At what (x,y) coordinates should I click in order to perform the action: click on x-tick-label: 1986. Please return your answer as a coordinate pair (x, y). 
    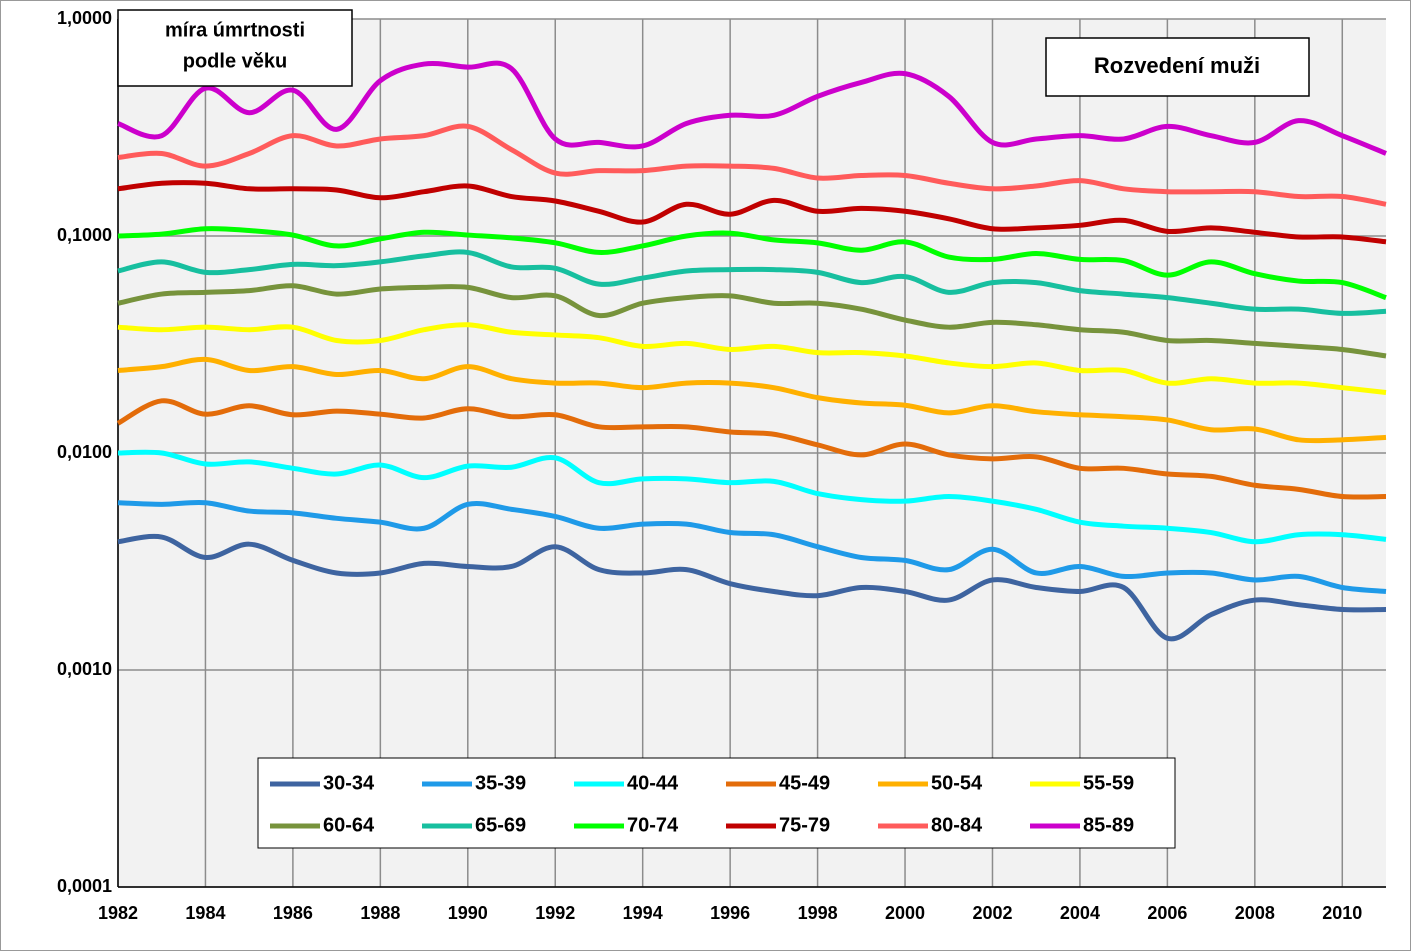
    Looking at the image, I should click on (293, 913).